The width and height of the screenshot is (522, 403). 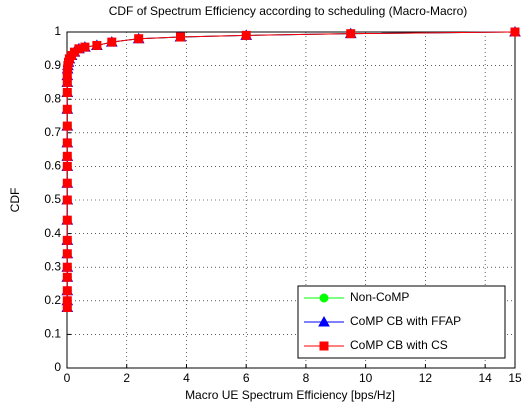 I want to click on y-tick-label: 0.9, so click(x=52, y=65).